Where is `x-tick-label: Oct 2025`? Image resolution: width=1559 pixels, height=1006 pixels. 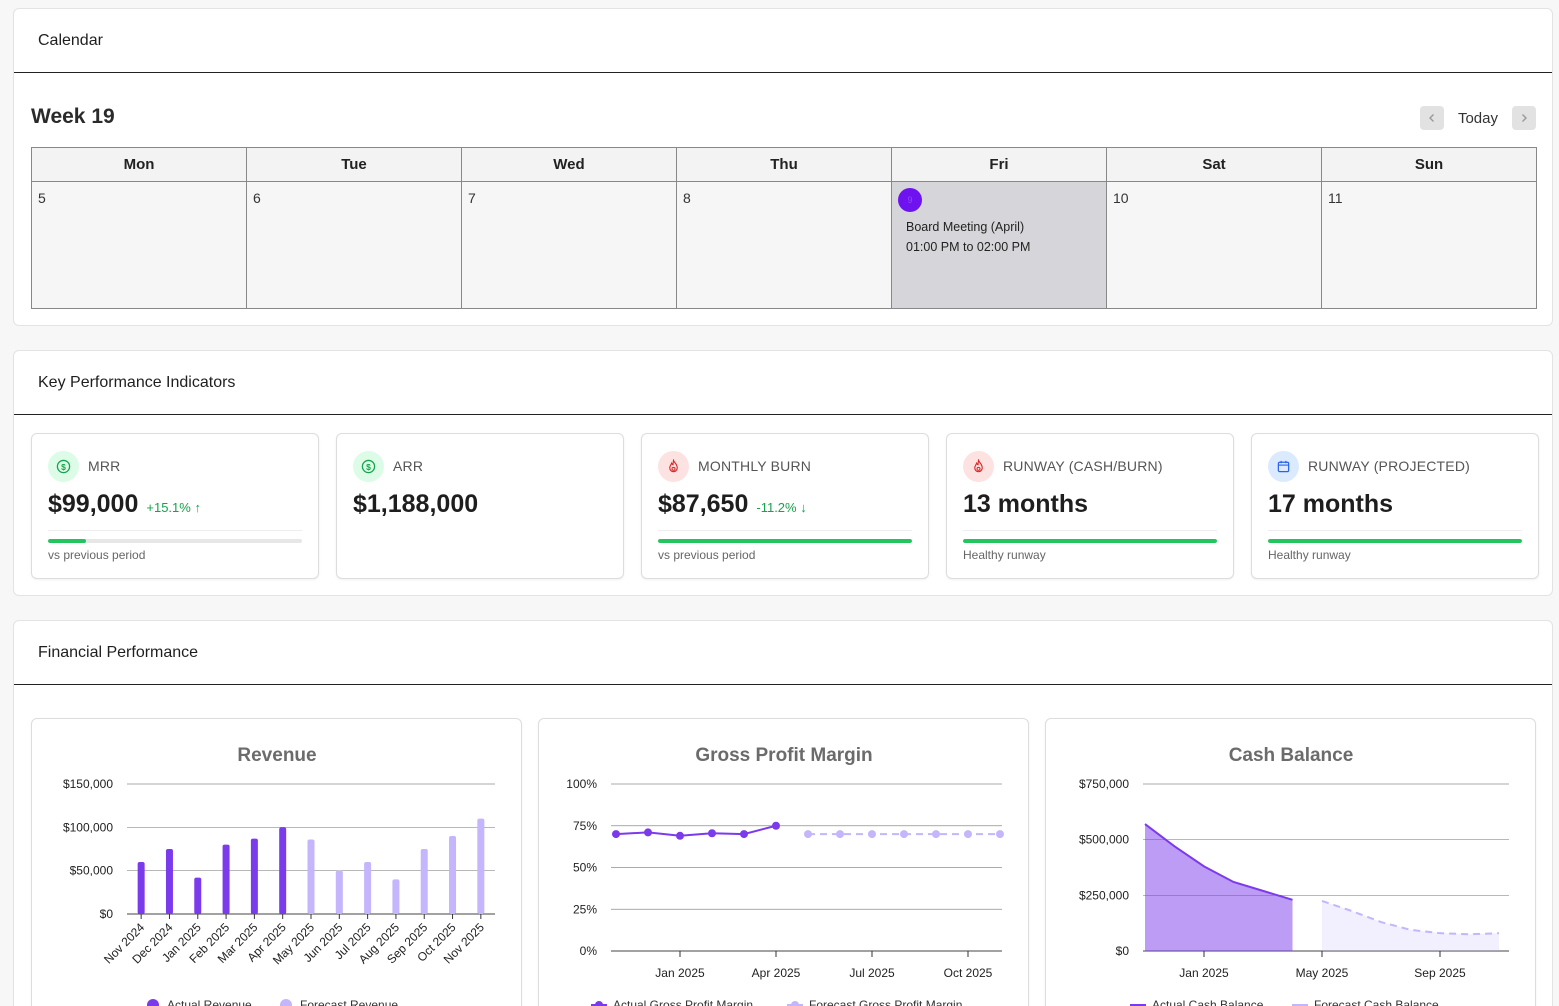 x-tick-label: Oct 2025 is located at coordinates (968, 973).